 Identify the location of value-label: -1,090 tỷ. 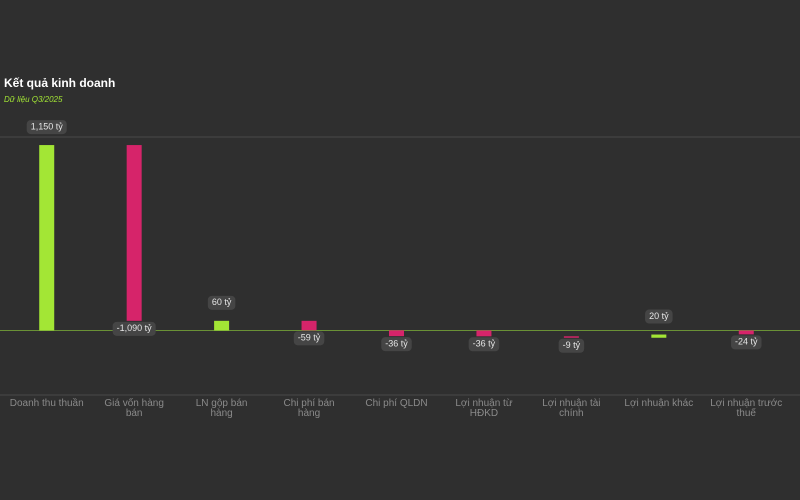
(135, 328).